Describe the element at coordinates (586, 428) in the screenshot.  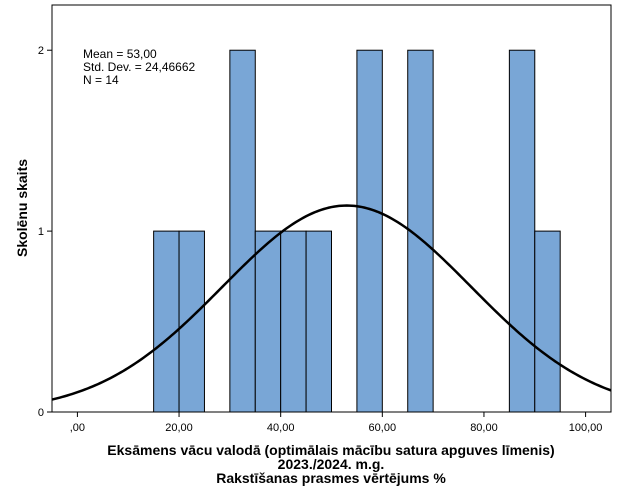
I see `x-tick-label: 100,00` at that location.